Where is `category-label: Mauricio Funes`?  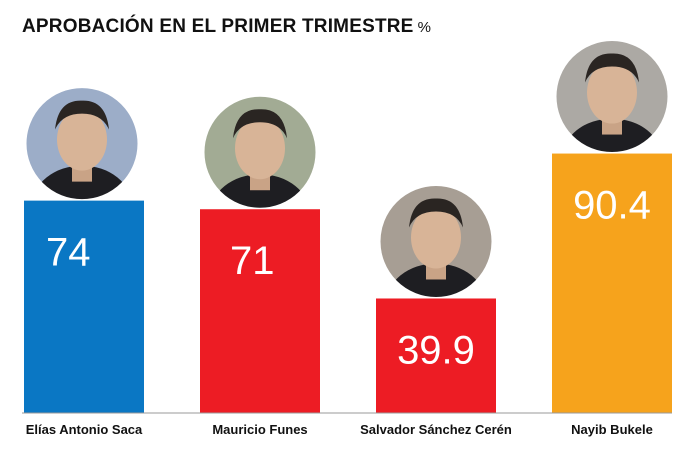
category-label: Mauricio Funes is located at coordinates (259, 429).